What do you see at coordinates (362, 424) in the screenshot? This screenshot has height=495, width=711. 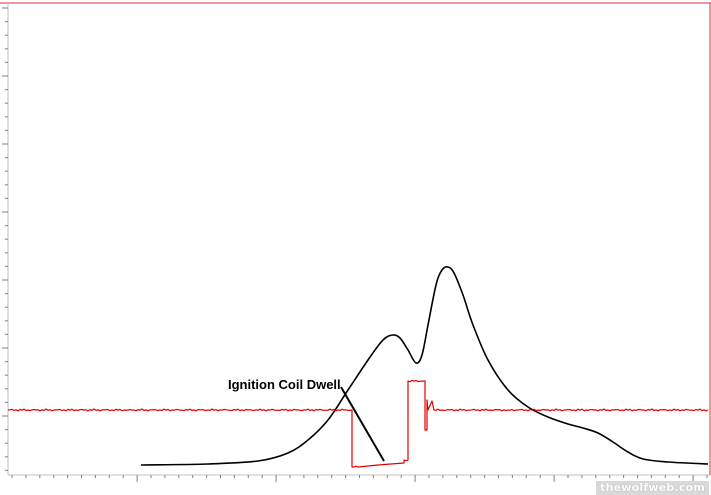 I see `annotation-leader-line` at bounding box center [362, 424].